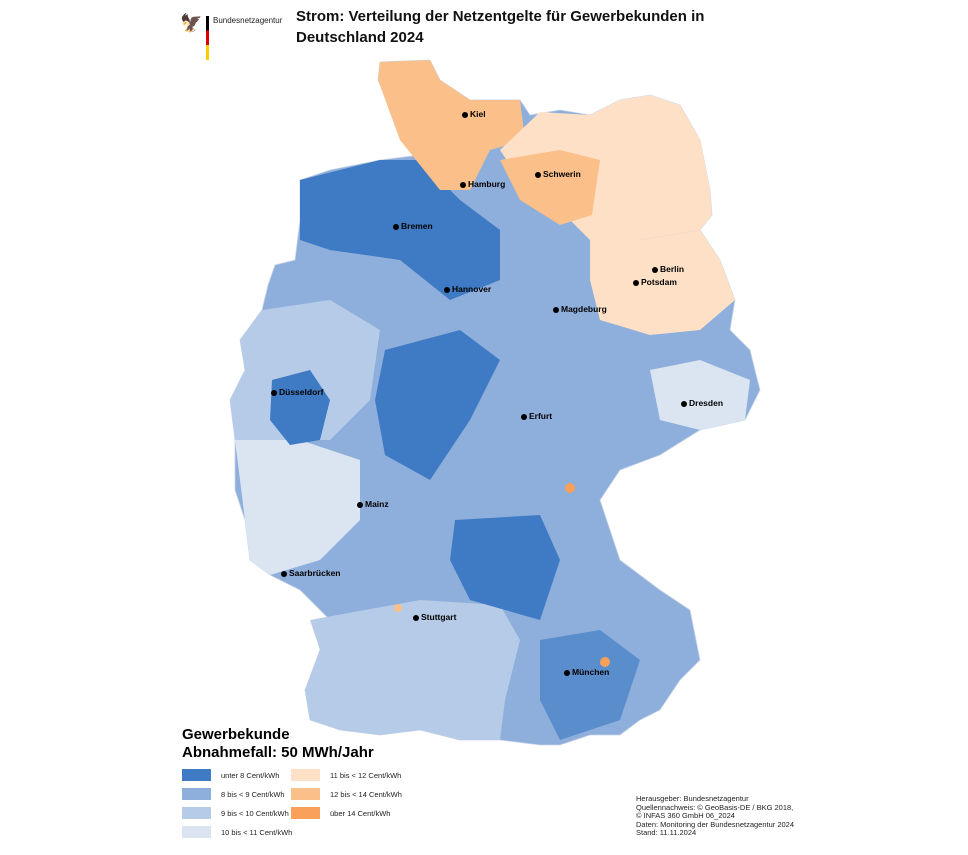 Image resolution: width=968 pixels, height=855 pixels. Describe the element at coordinates (412, 670) in the screenshot. I see `region-south-light` at that location.